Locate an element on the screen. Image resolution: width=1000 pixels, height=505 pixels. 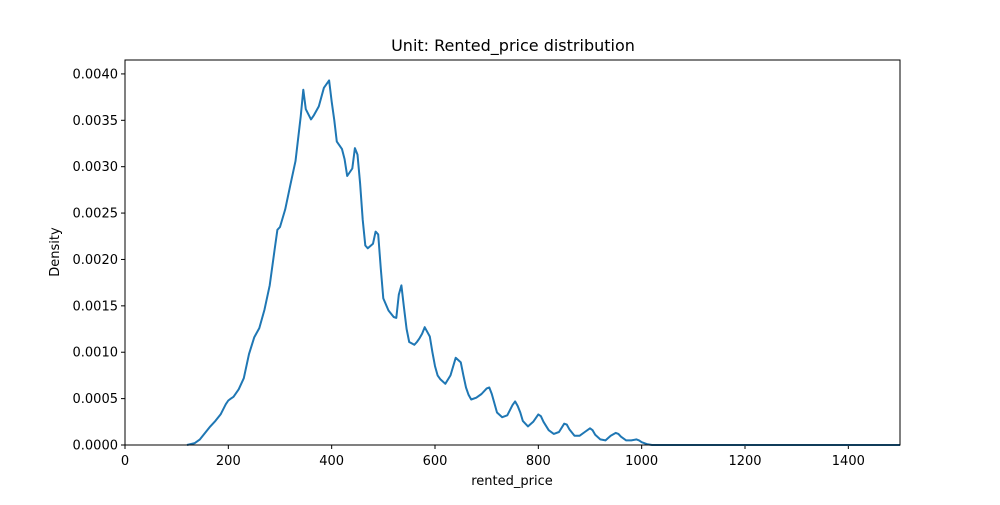
y-tick-label: 0.0030 is located at coordinates (96, 167).